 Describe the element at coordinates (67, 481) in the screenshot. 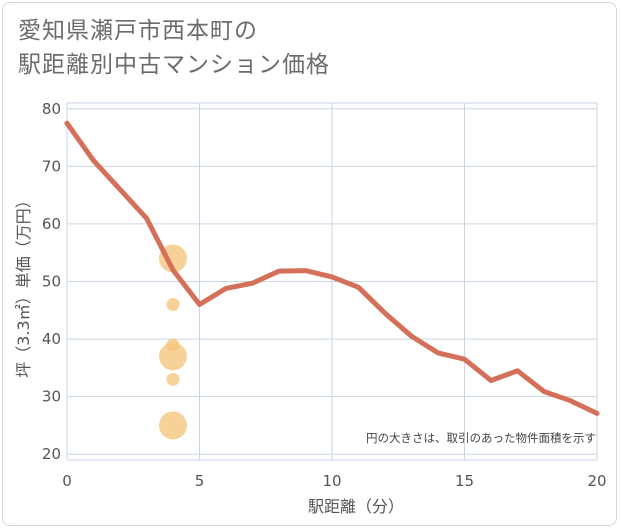

I see `x-tick-label-0: 0` at that location.